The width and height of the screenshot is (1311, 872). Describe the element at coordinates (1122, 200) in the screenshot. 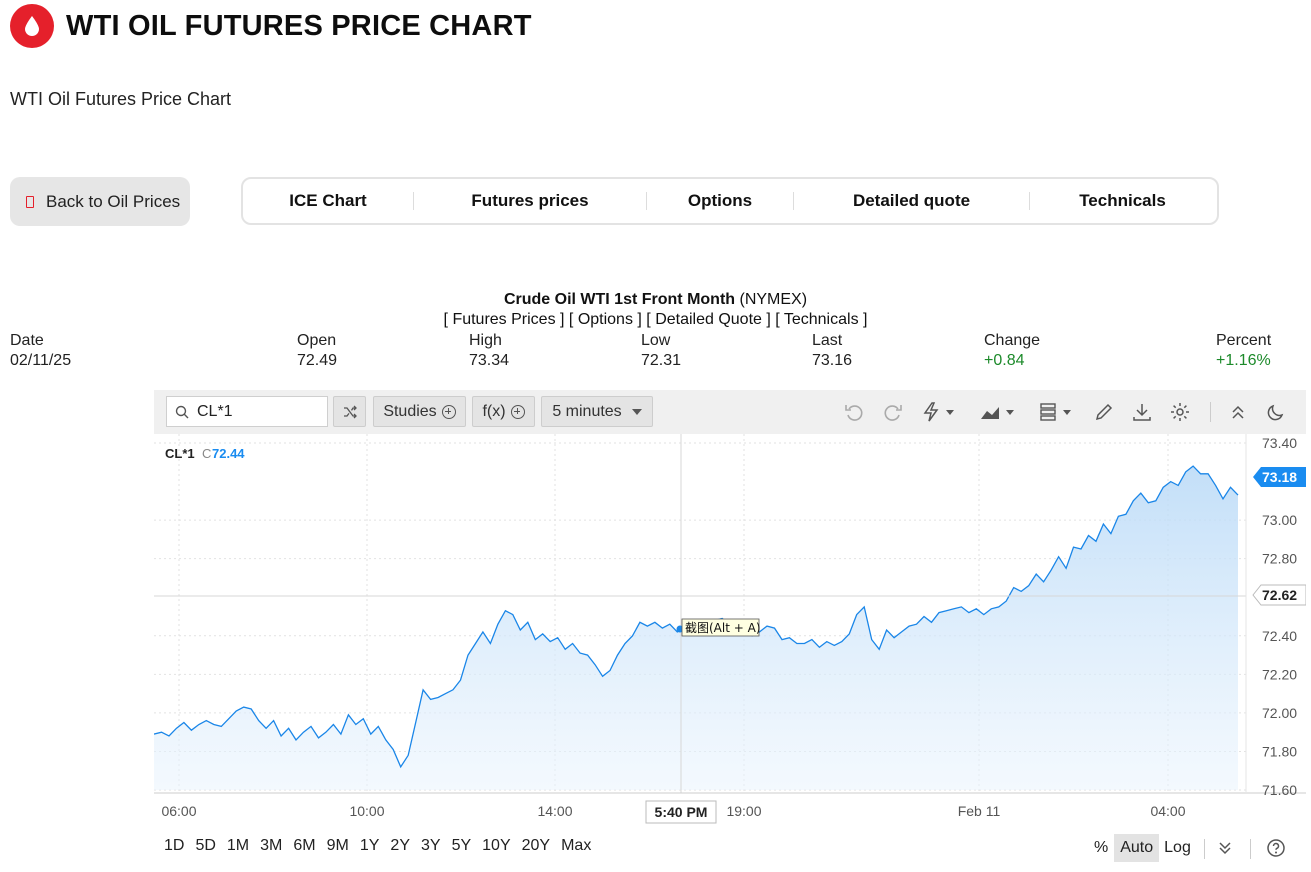

I see `tab-technicals: Technicals` at that location.